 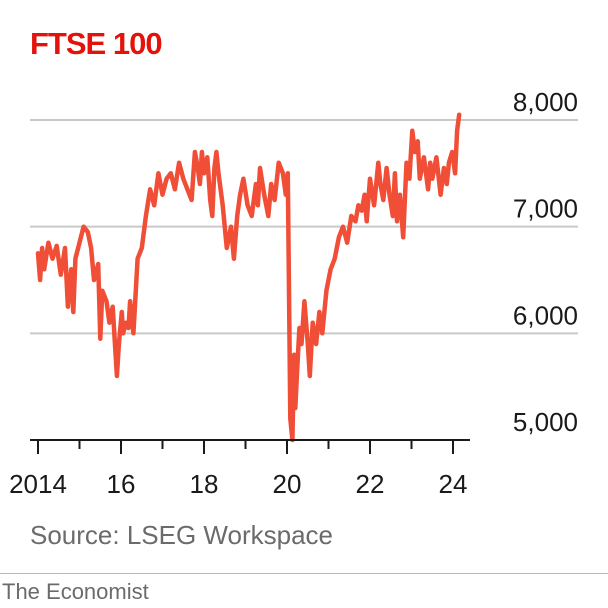 What do you see at coordinates (545, 315) in the screenshot?
I see `y-tick-label: 6,000` at bounding box center [545, 315].